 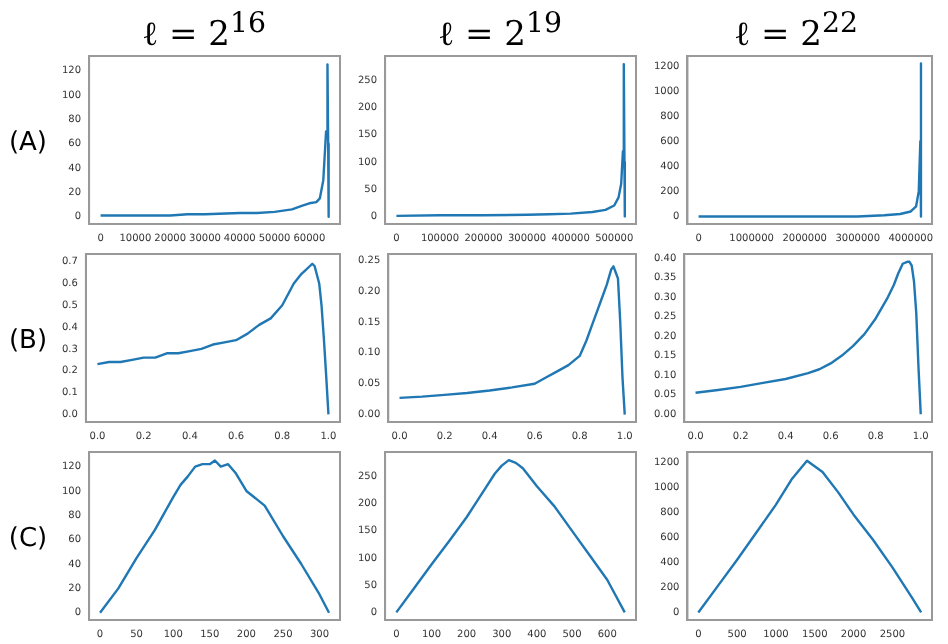 I want to click on y-axis-title: (A), so click(x=28, y=142).